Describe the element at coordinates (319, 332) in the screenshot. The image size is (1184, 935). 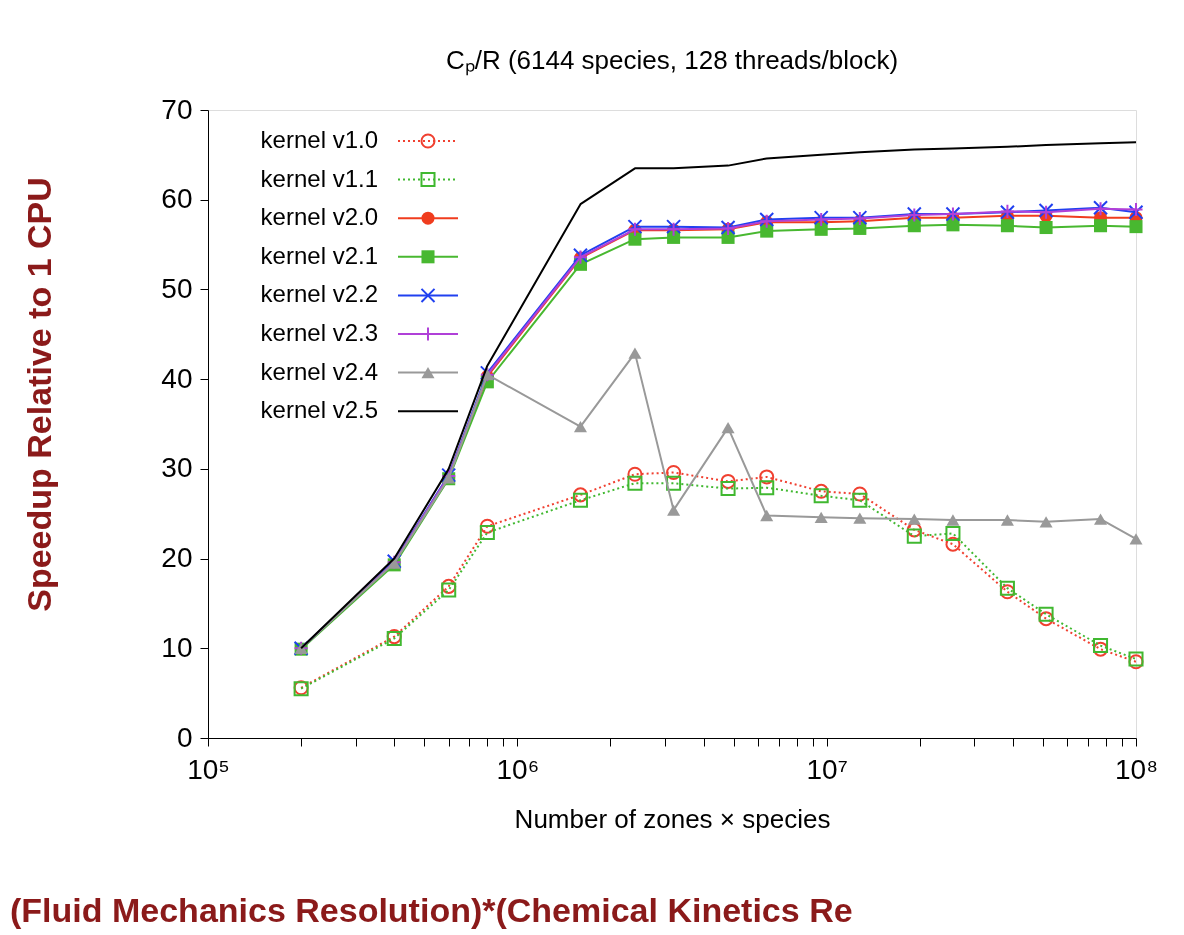
I see `legend-label: kernel v2.3` at that location.